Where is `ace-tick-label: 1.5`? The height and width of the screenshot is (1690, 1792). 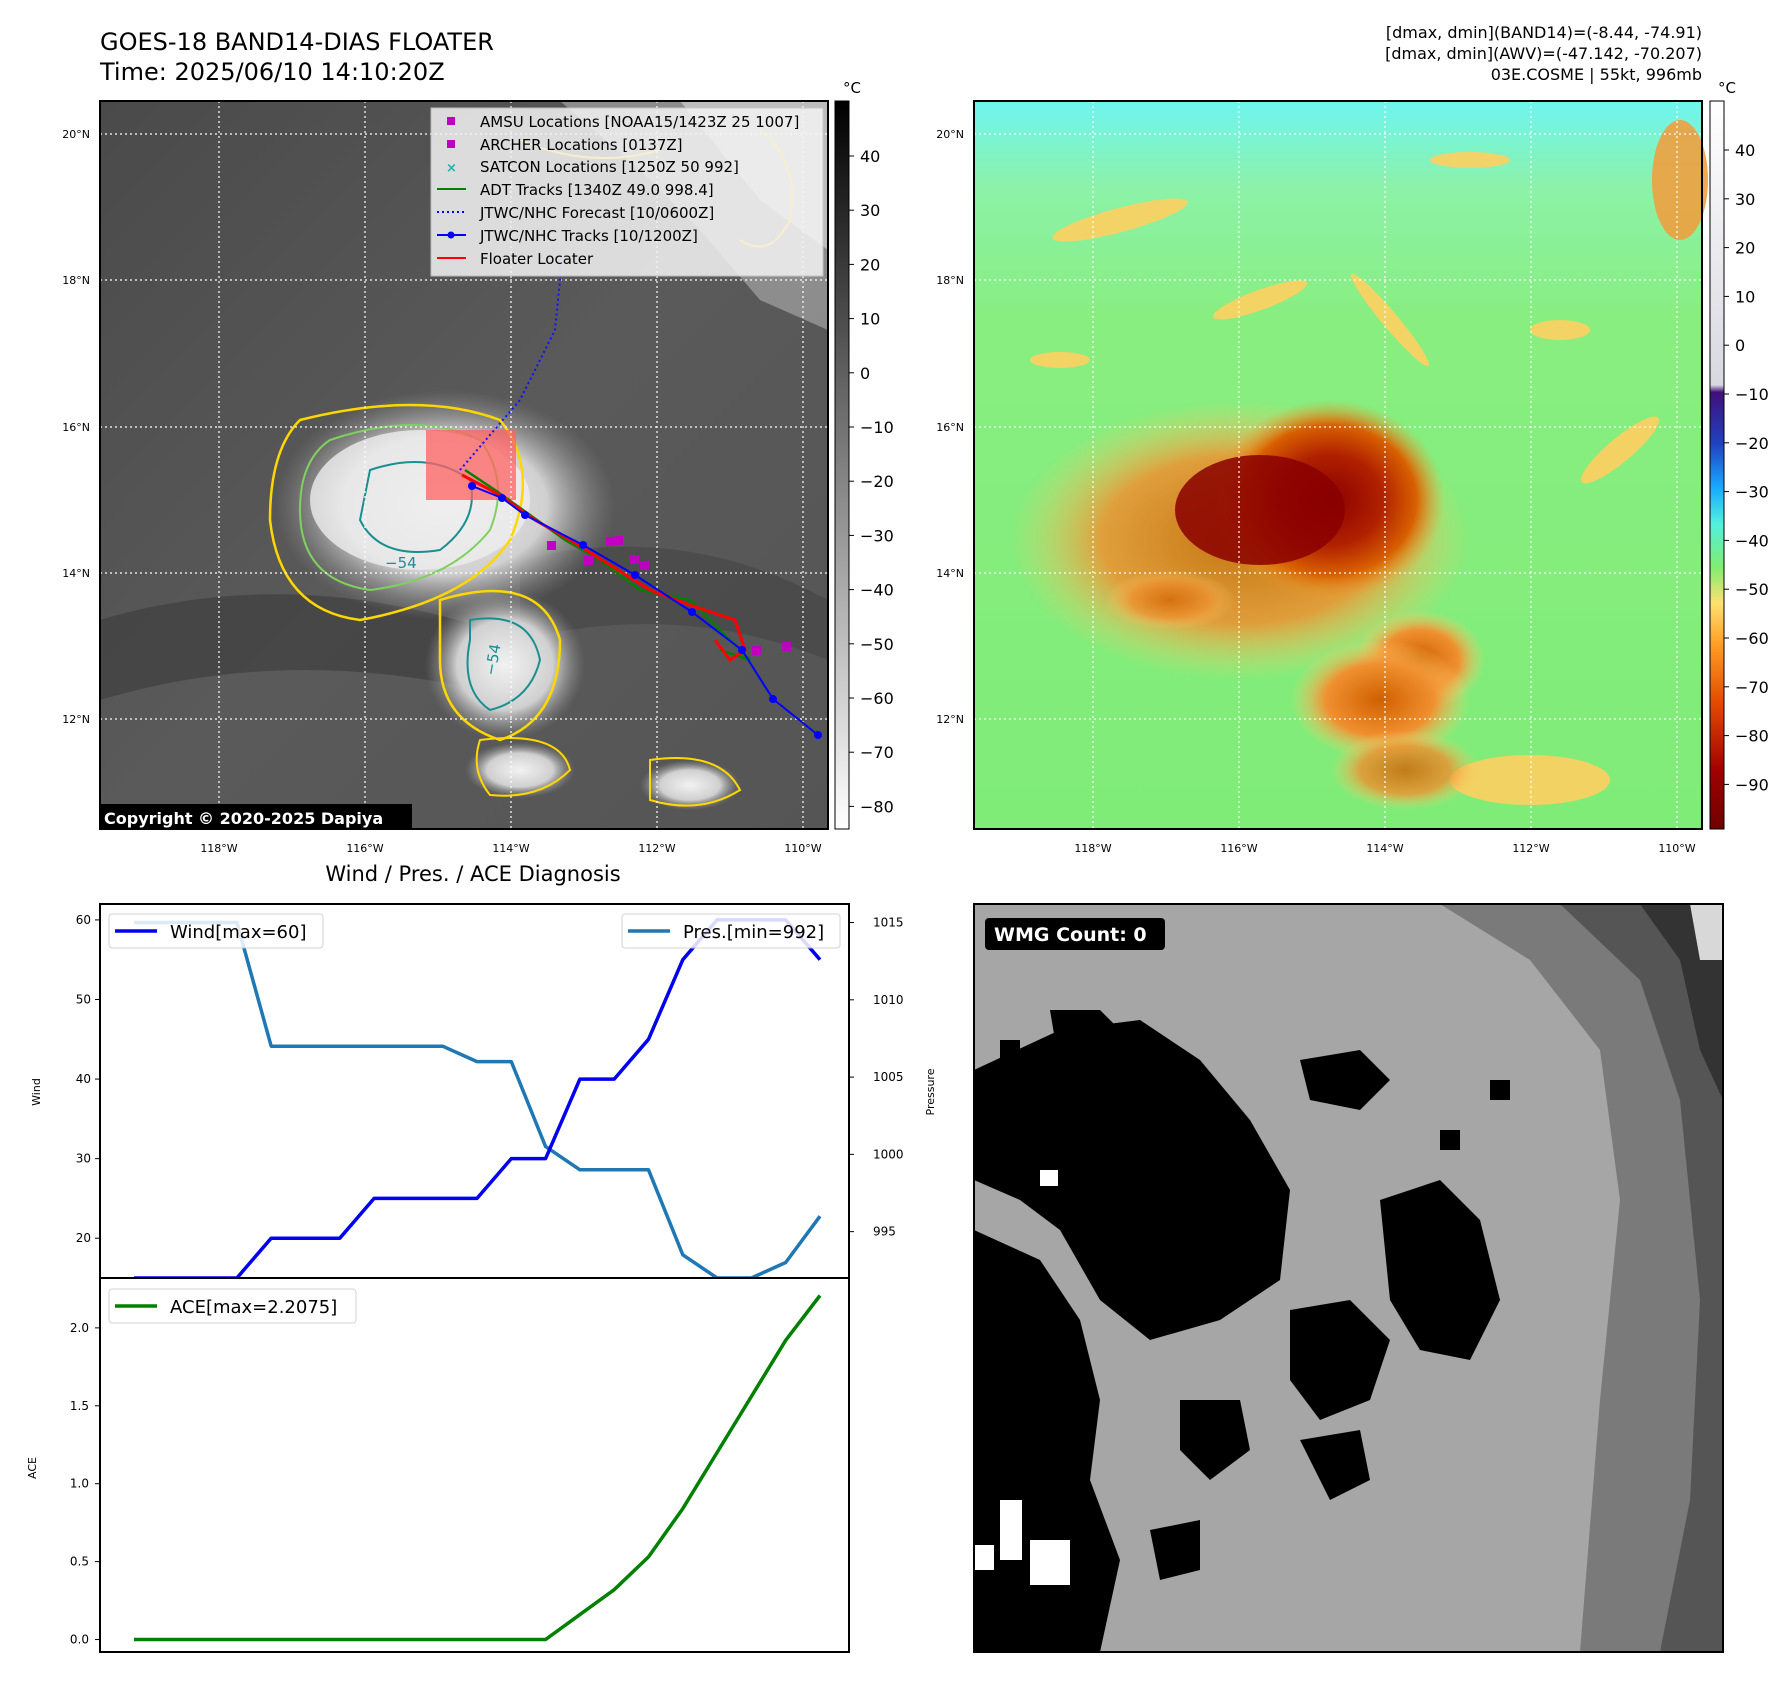 ace-tick-label: 1.5 is located at coordinates (79, 1406).